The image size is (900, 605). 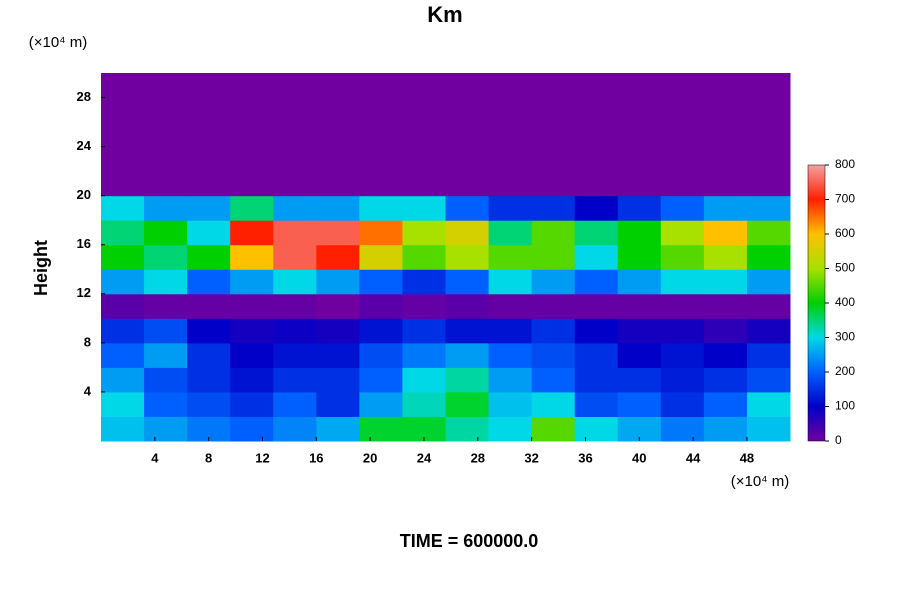 What do you see at coordinates (84, 292) in the screenshot?
I see `y-tick-label: 12` at bounding box center [84, 292].